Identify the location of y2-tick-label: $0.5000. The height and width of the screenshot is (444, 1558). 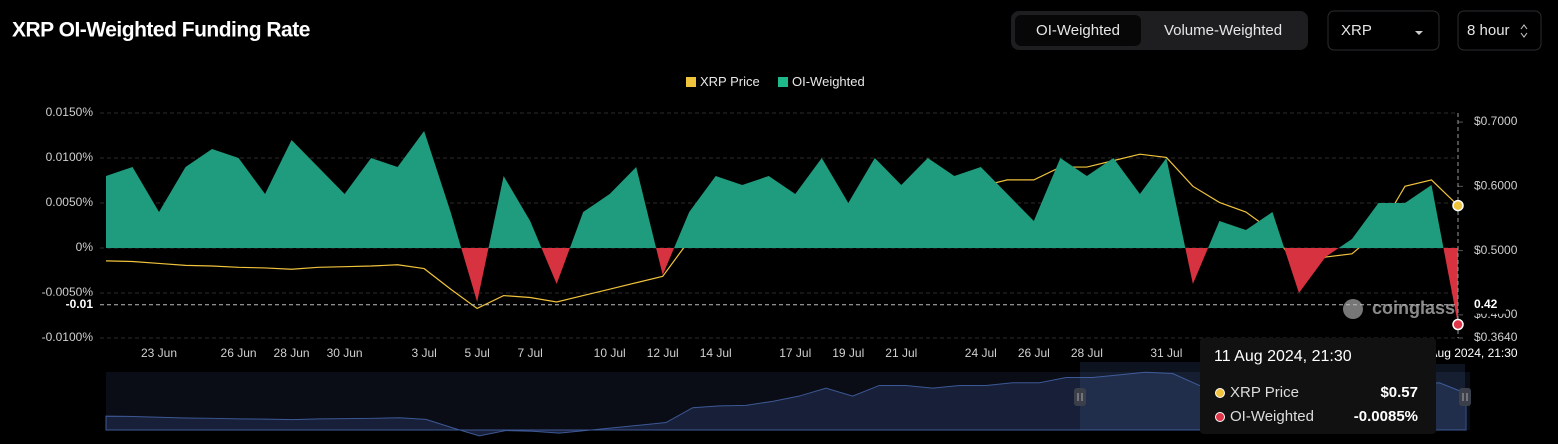
(1496, 250).